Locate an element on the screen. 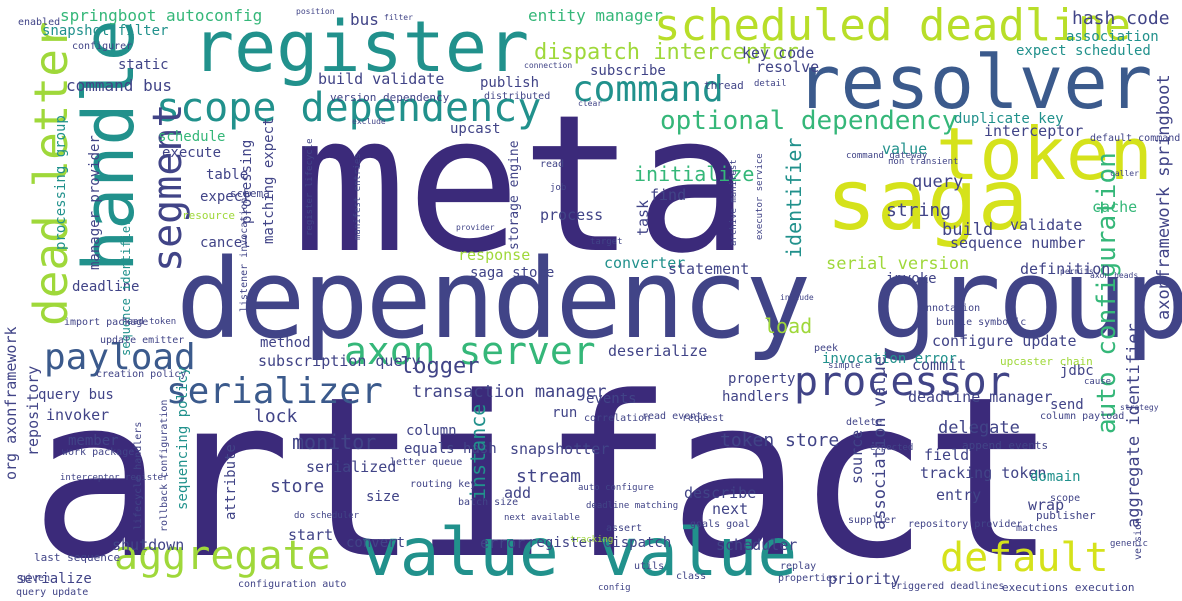  word-connection: connection is located at coordinates (548, 65).